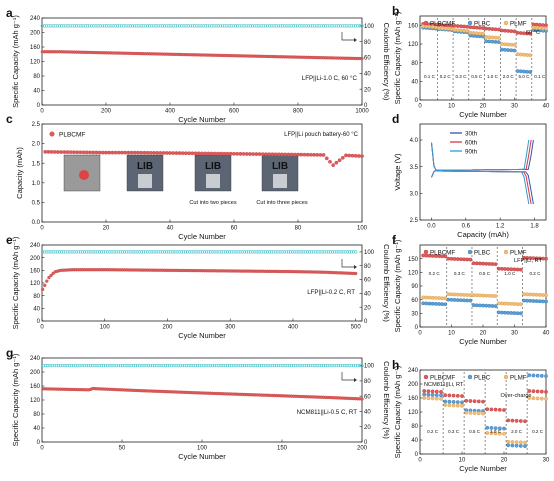  Describe the element at coordinates (504, 461) in the screenshot. I see `x-tick-label: 20` at that location.